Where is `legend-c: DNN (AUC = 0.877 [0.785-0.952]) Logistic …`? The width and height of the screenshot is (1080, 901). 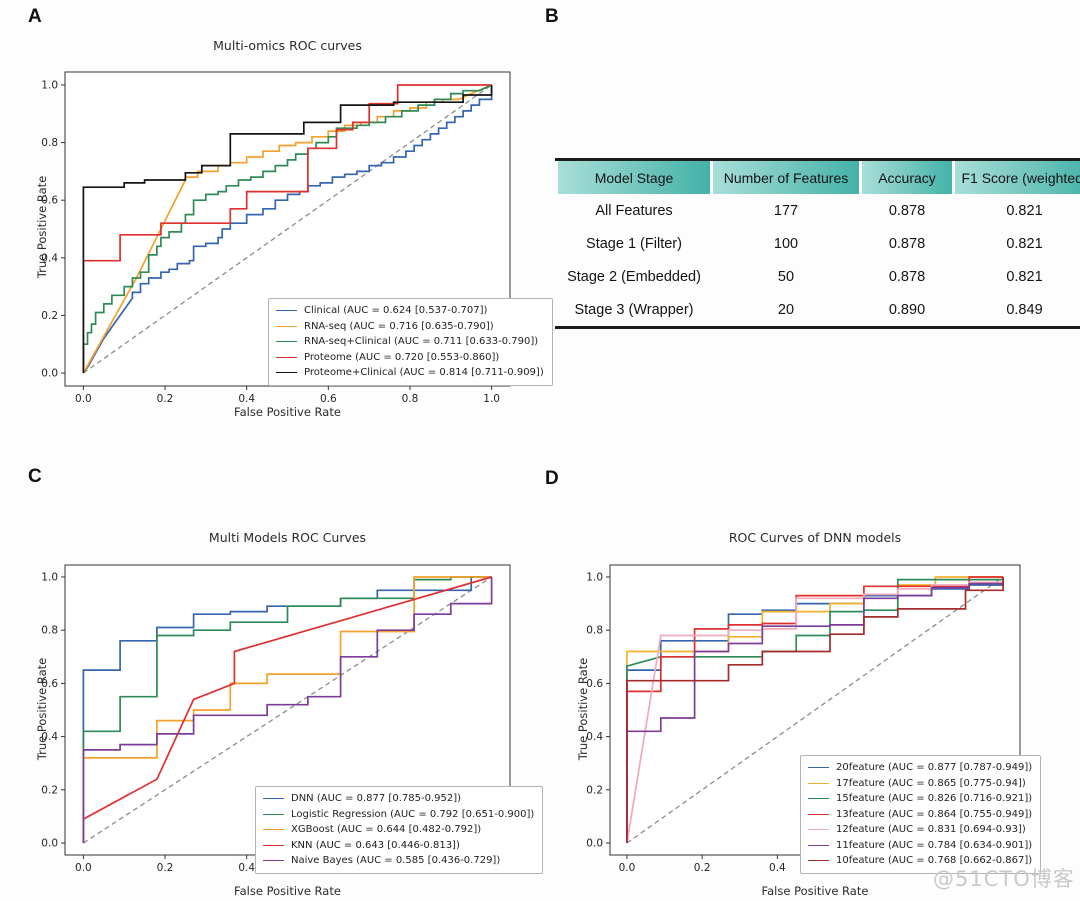 legend-c: DNN (AUC = 0.877 [0.785-0.952]) Logistic … is located at coordinates (399, 830).